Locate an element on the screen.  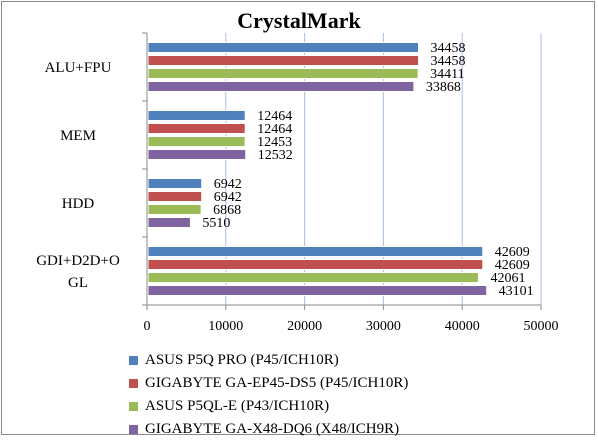
category-label: GDI+D2D+O is located at coordinates (78, 261).